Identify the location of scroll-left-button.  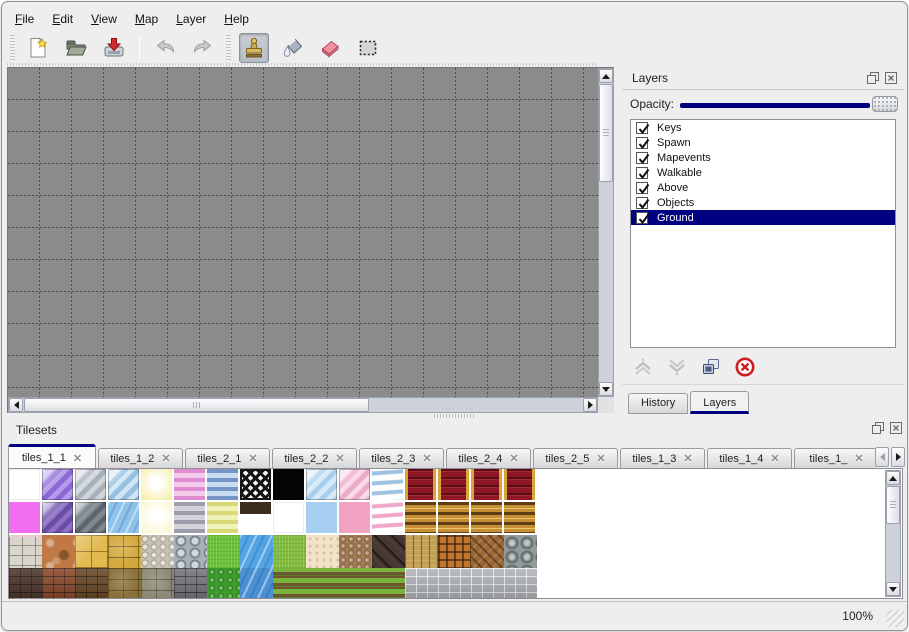
(16, 405).